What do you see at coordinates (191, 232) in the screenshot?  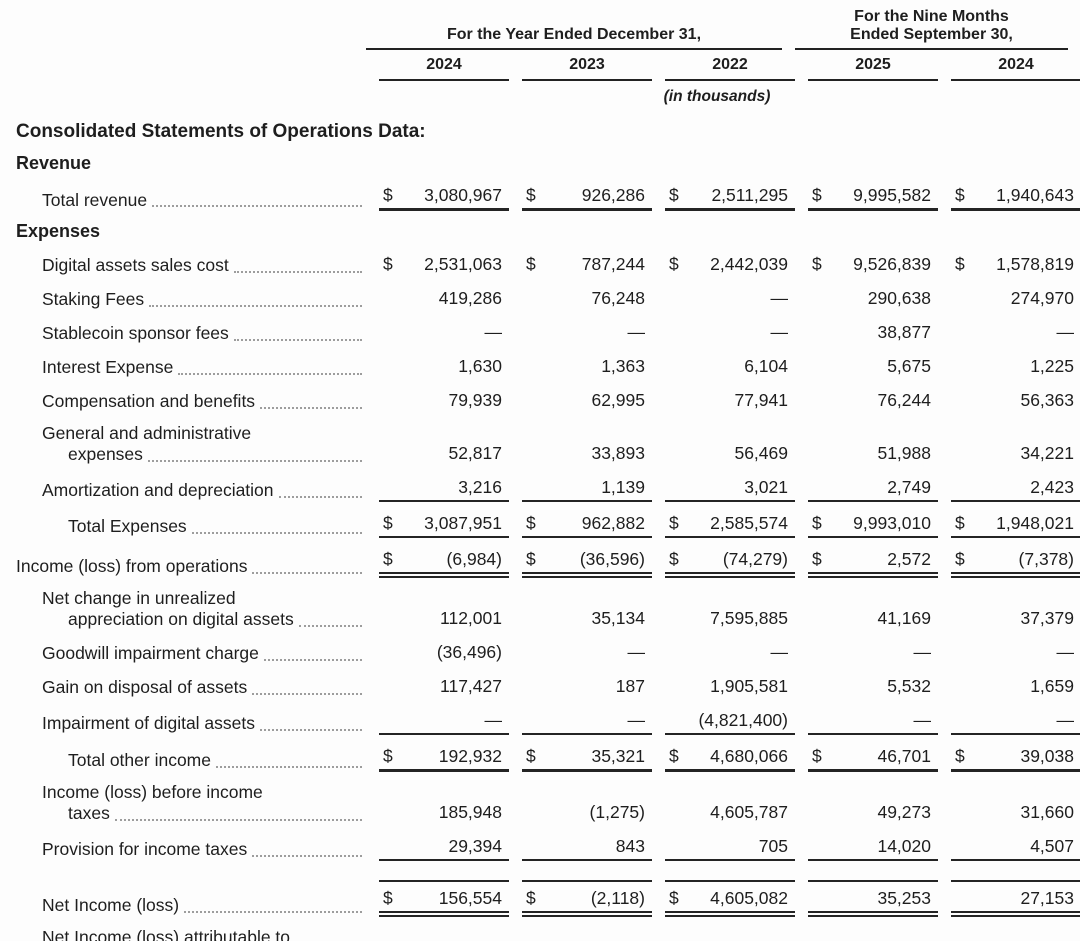 I see `row-label-line: Expenses` at bounding box center [191, 232].